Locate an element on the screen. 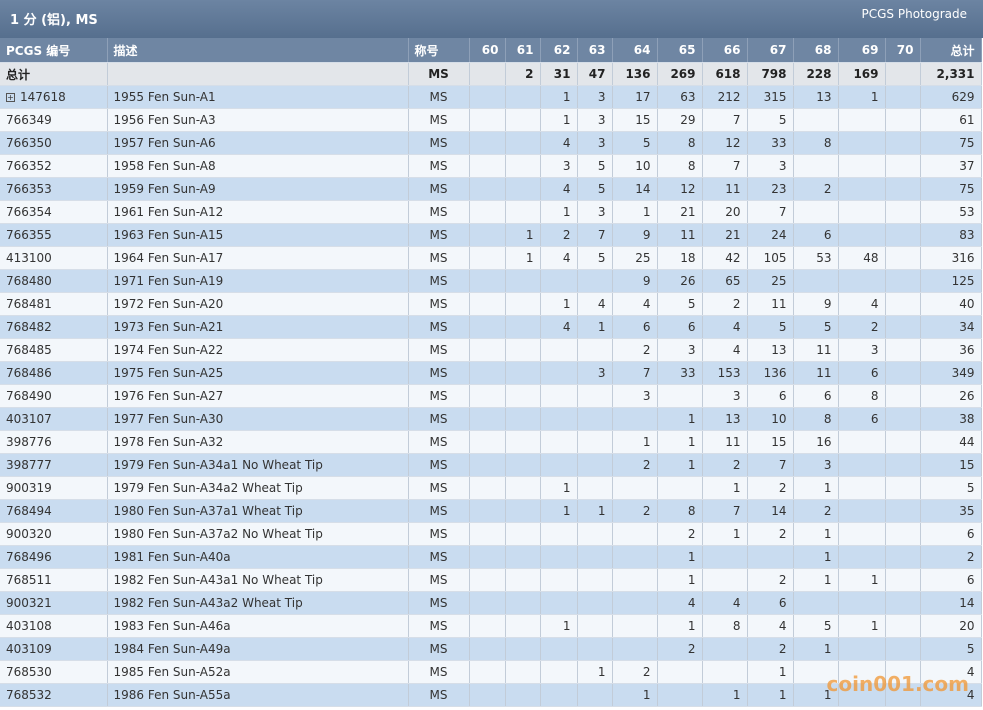 The image size is (983, 710). pcgs-id-link: 403109 is located at coordinates (29, 649).